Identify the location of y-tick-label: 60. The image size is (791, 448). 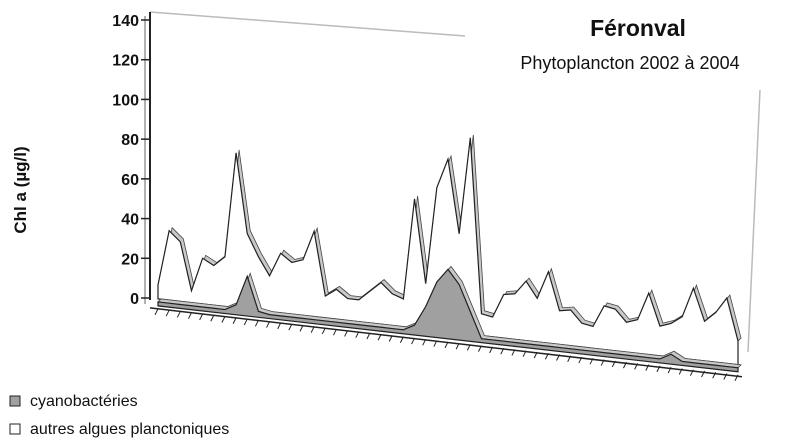
(130, 180).